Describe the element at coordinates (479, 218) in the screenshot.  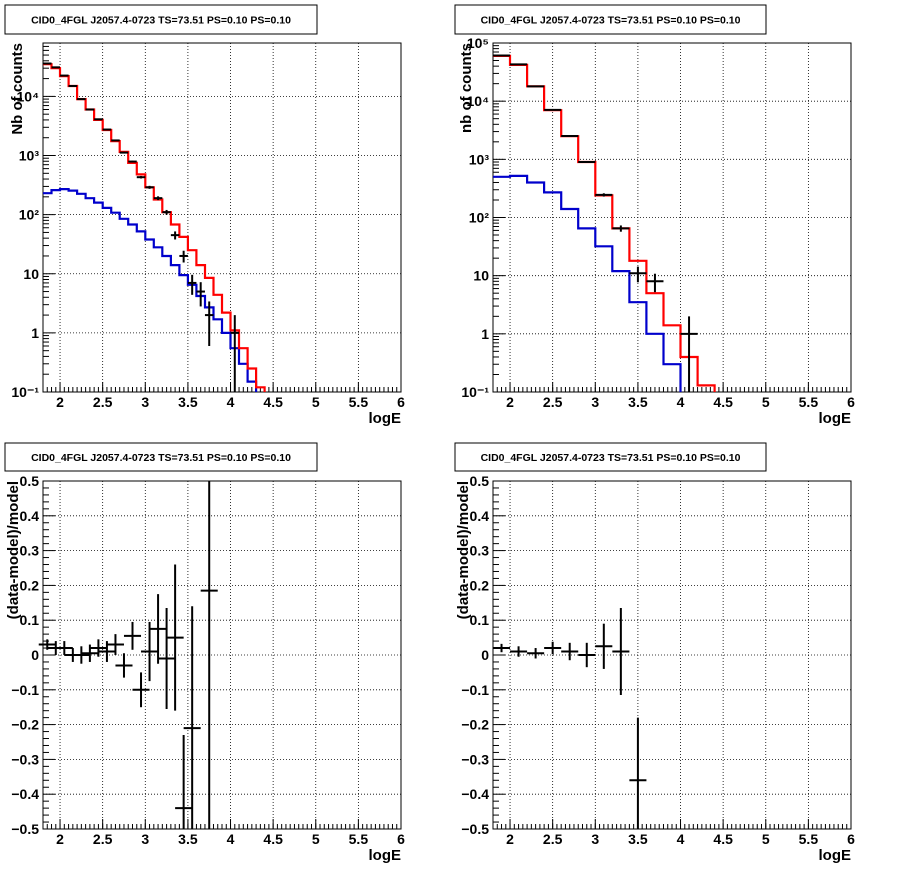
I see `y-tick-label: 10²` at that location.